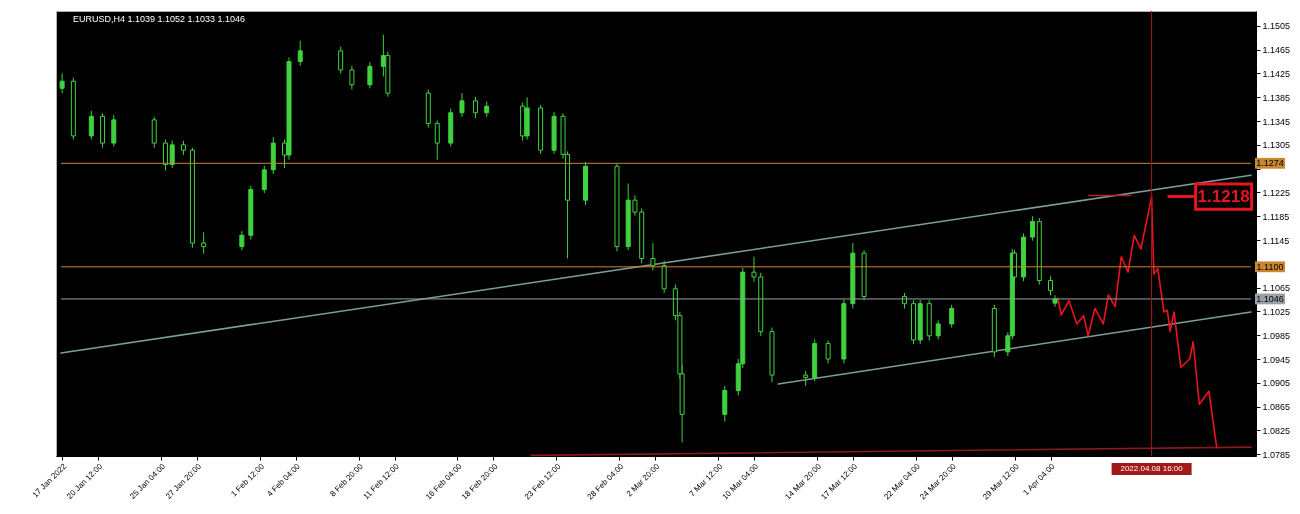 The image size is (1300, 514). I want to click on y-tick-label: 1.1145, so click(1276, 240).